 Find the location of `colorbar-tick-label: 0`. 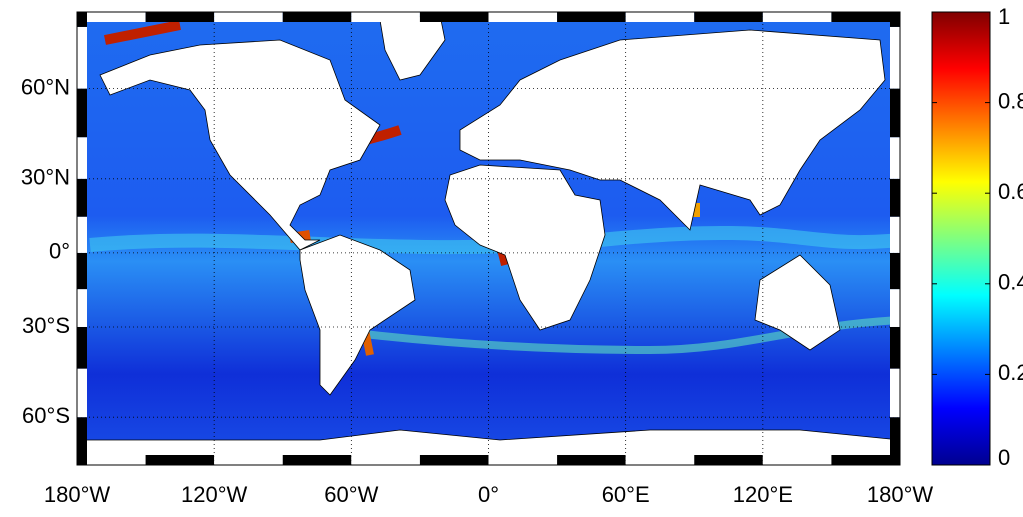

colorbar-tick-label: 0 is located at coordinates (1004, 457).